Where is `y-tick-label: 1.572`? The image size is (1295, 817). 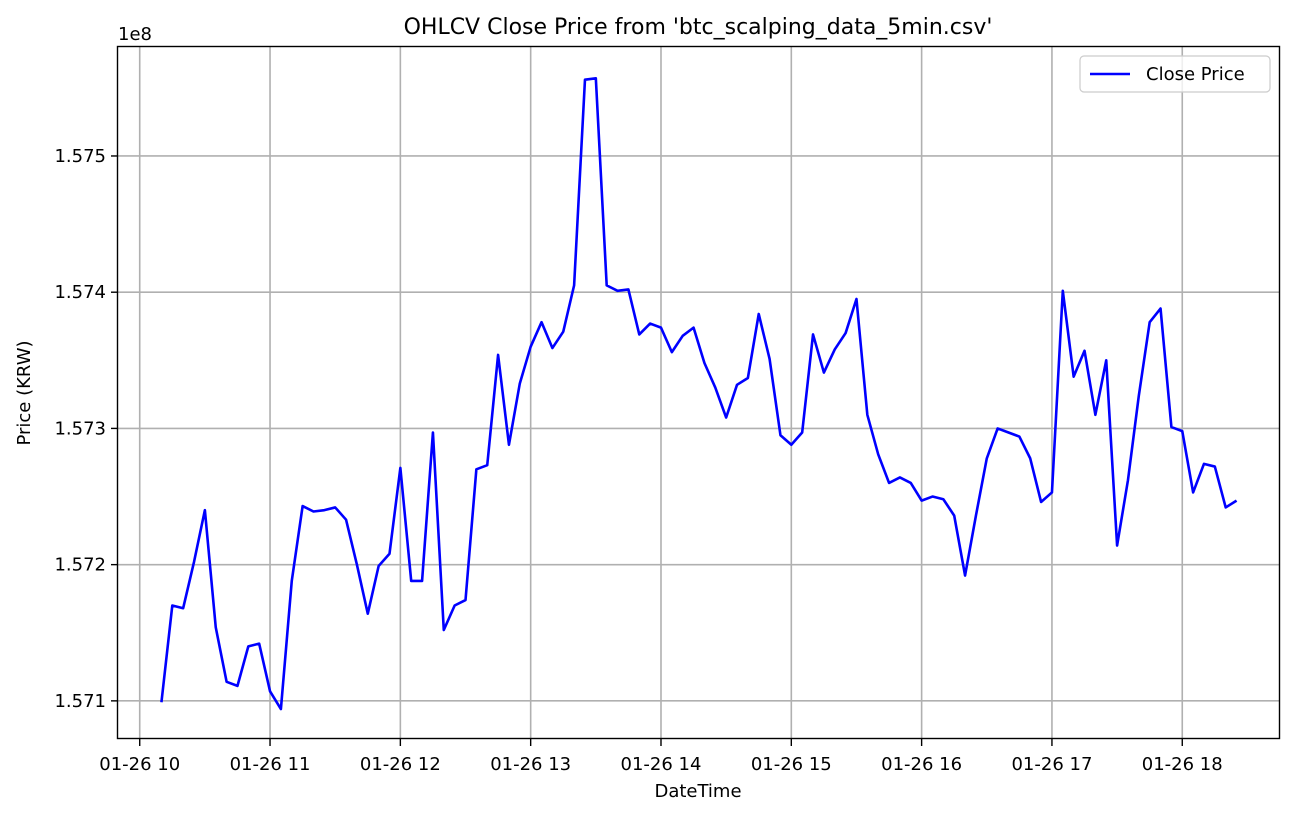
y-tick-label: 1.572 is located at coordinates (80, 565).